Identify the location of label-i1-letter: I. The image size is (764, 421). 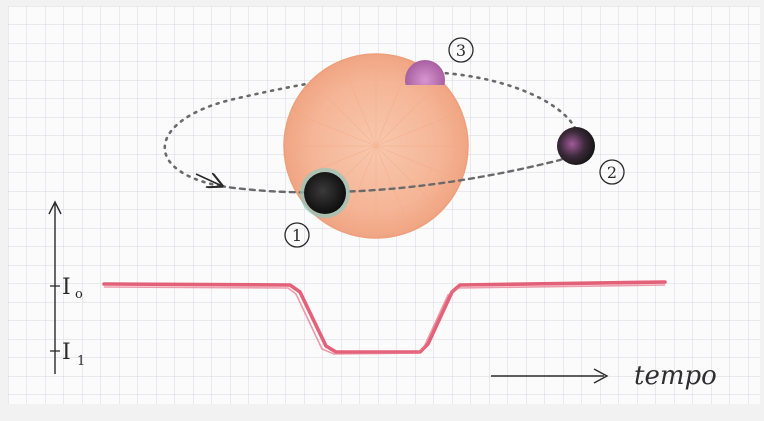
(66, 352).